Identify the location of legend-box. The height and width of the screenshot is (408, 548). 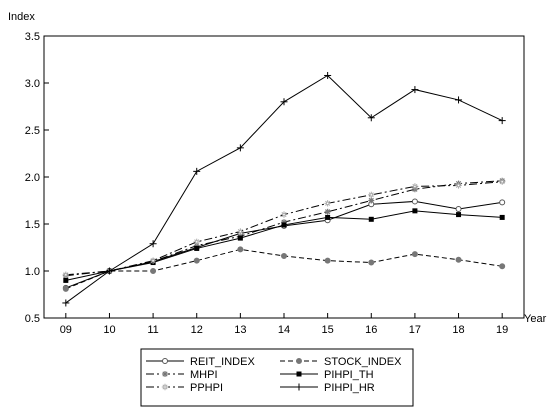
(277, 377).